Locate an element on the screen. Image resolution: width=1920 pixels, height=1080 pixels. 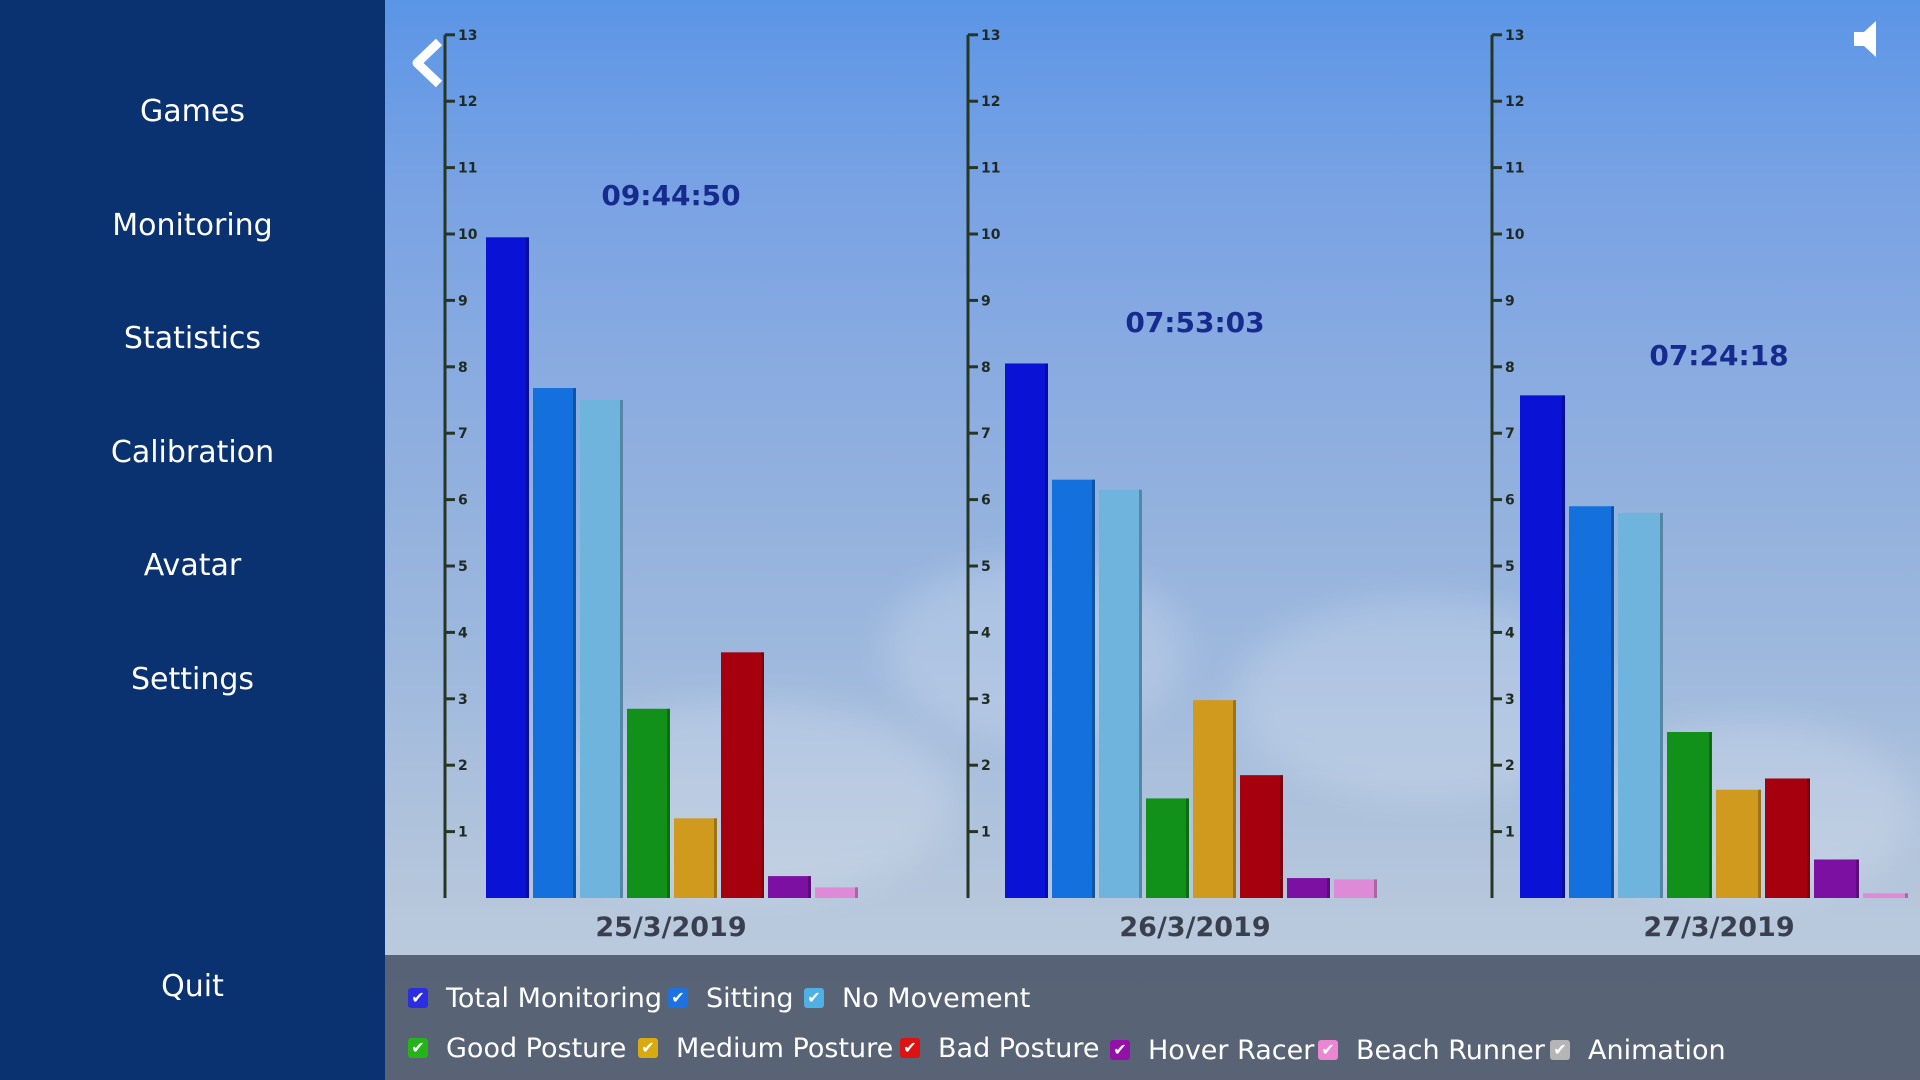
date-label: 27/3/2019 is located at coordinates (1718, 927).